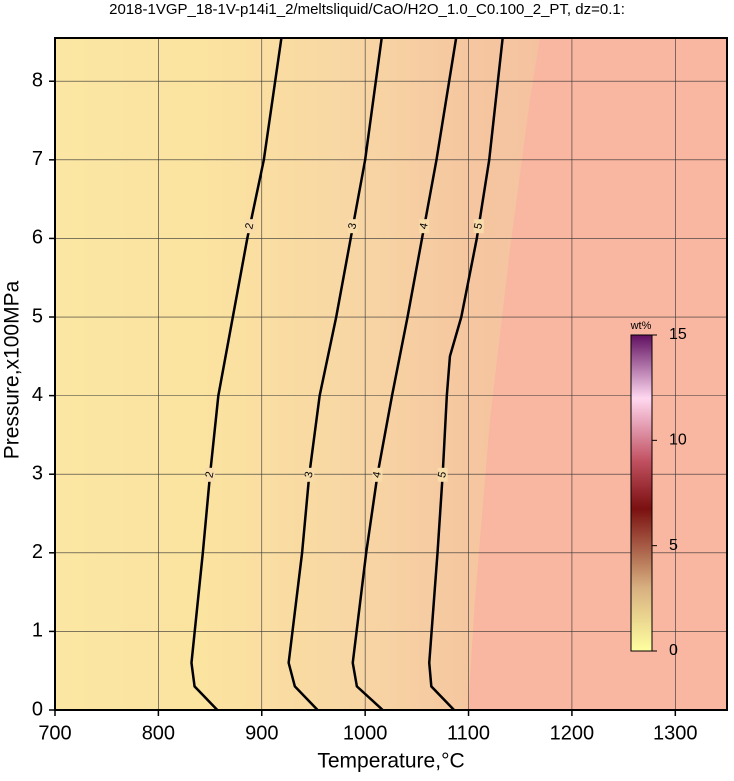 The height and width of the screenshot is (781, 734). Describe the element at coordinates (54, 733) in the screenshot. I see `x-tick-label: 700` at that location.